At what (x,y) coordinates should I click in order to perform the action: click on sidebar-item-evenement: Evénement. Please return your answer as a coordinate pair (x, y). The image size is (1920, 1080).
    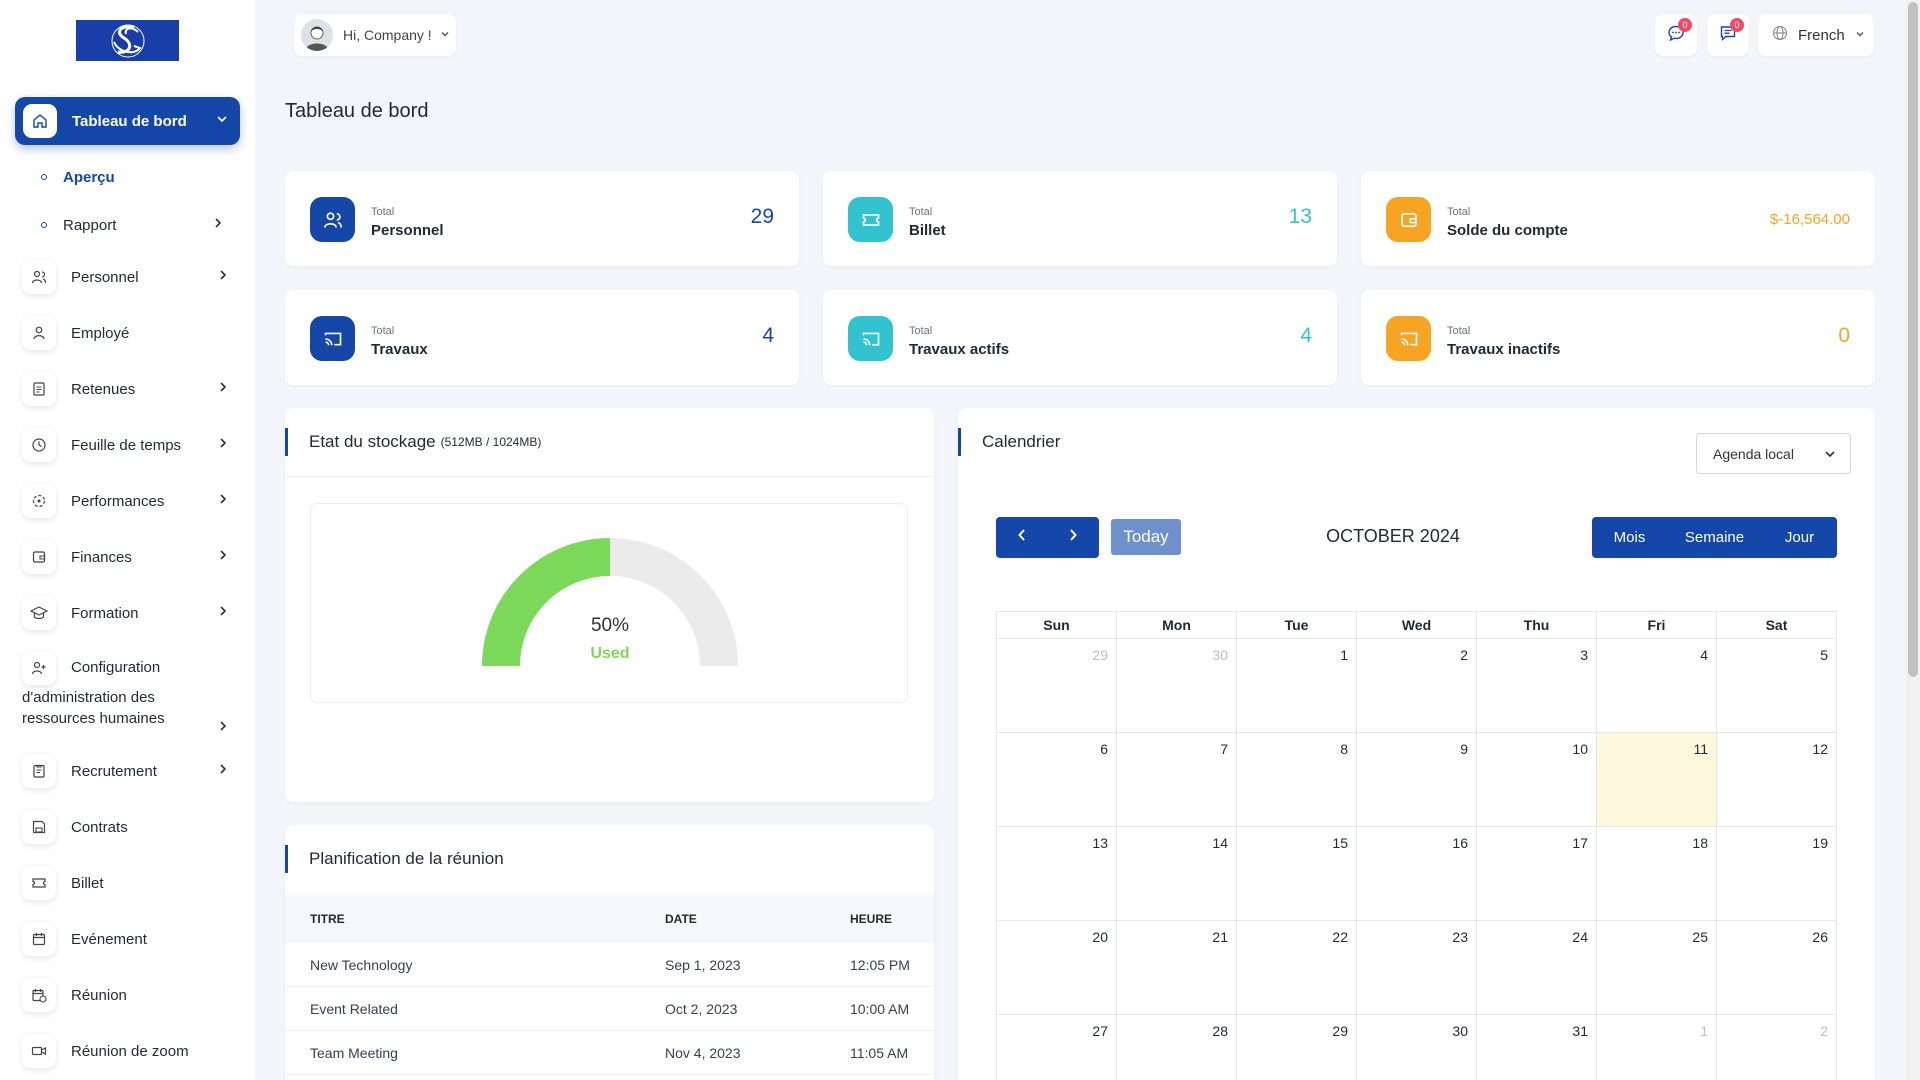
    Looking at the image, I should click on (127, 939).